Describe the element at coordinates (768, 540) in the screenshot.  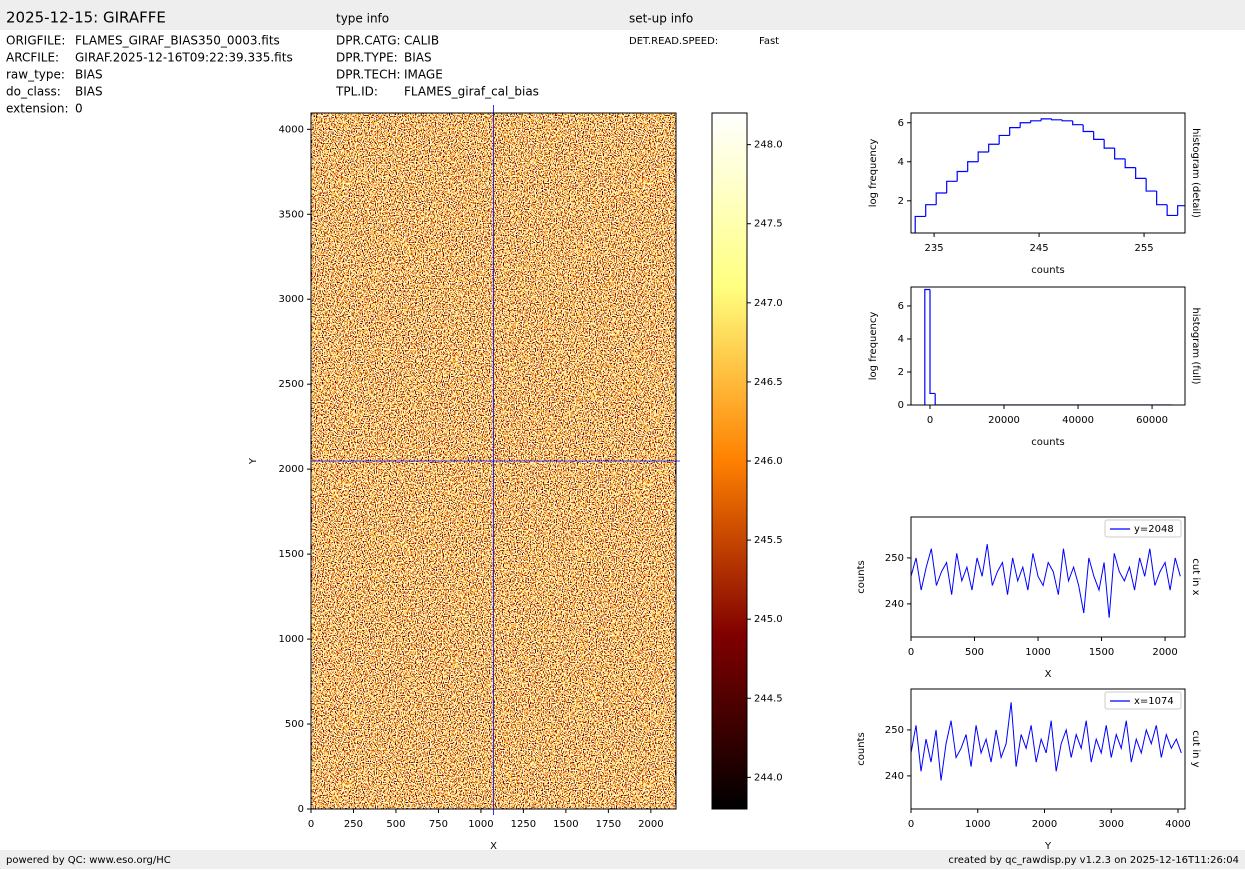
I see `colorbar-tick-label: 245.5` at that location.